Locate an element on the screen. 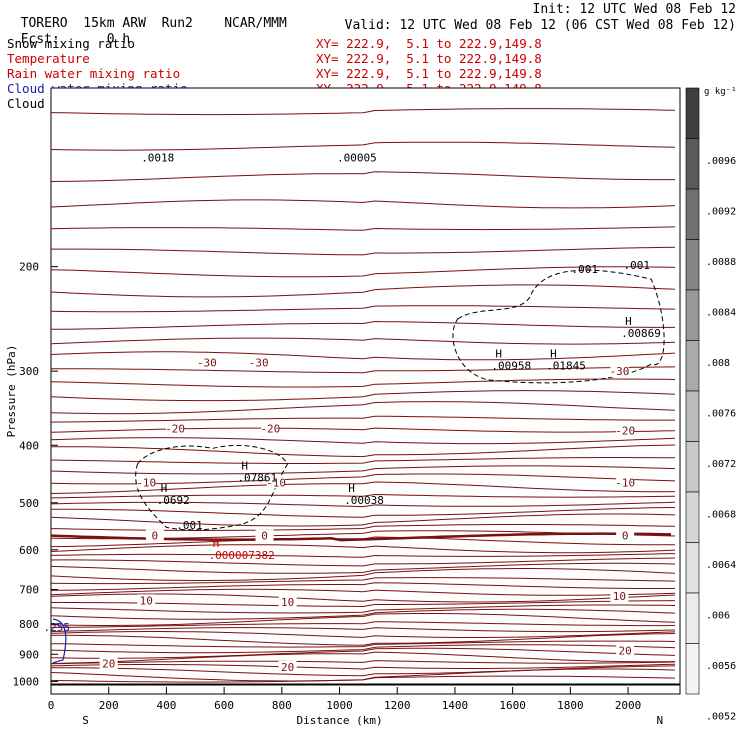 This screenshot has width=740, height=740. model-name: TORERO is located at coordinates (44, 23).